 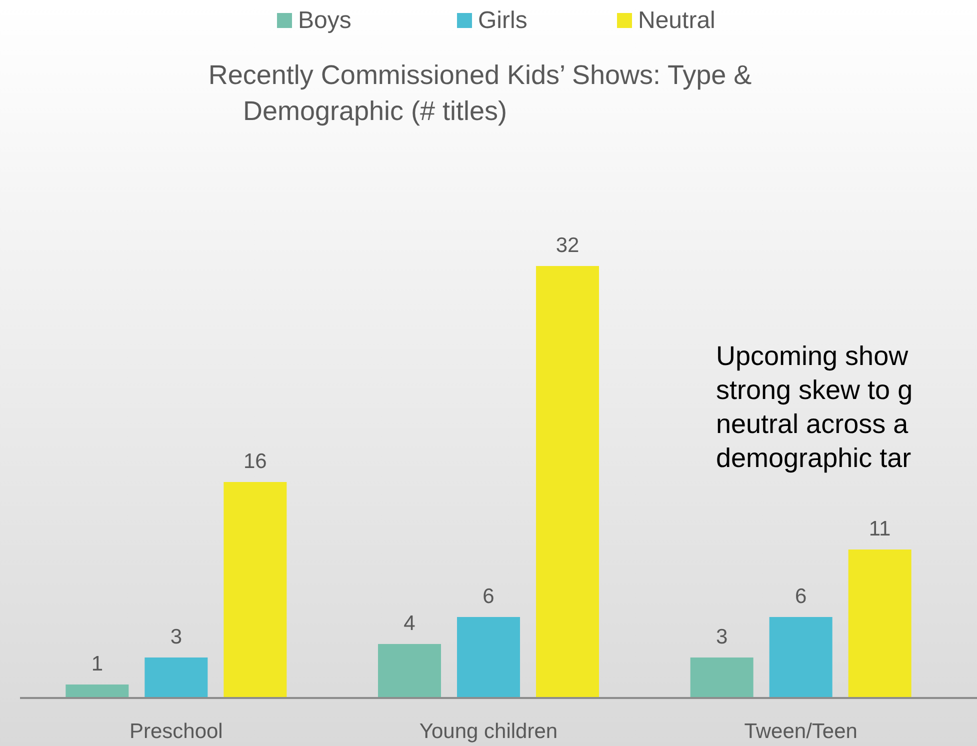 I want to click on data-label: 32, so click(x=568, y=245).